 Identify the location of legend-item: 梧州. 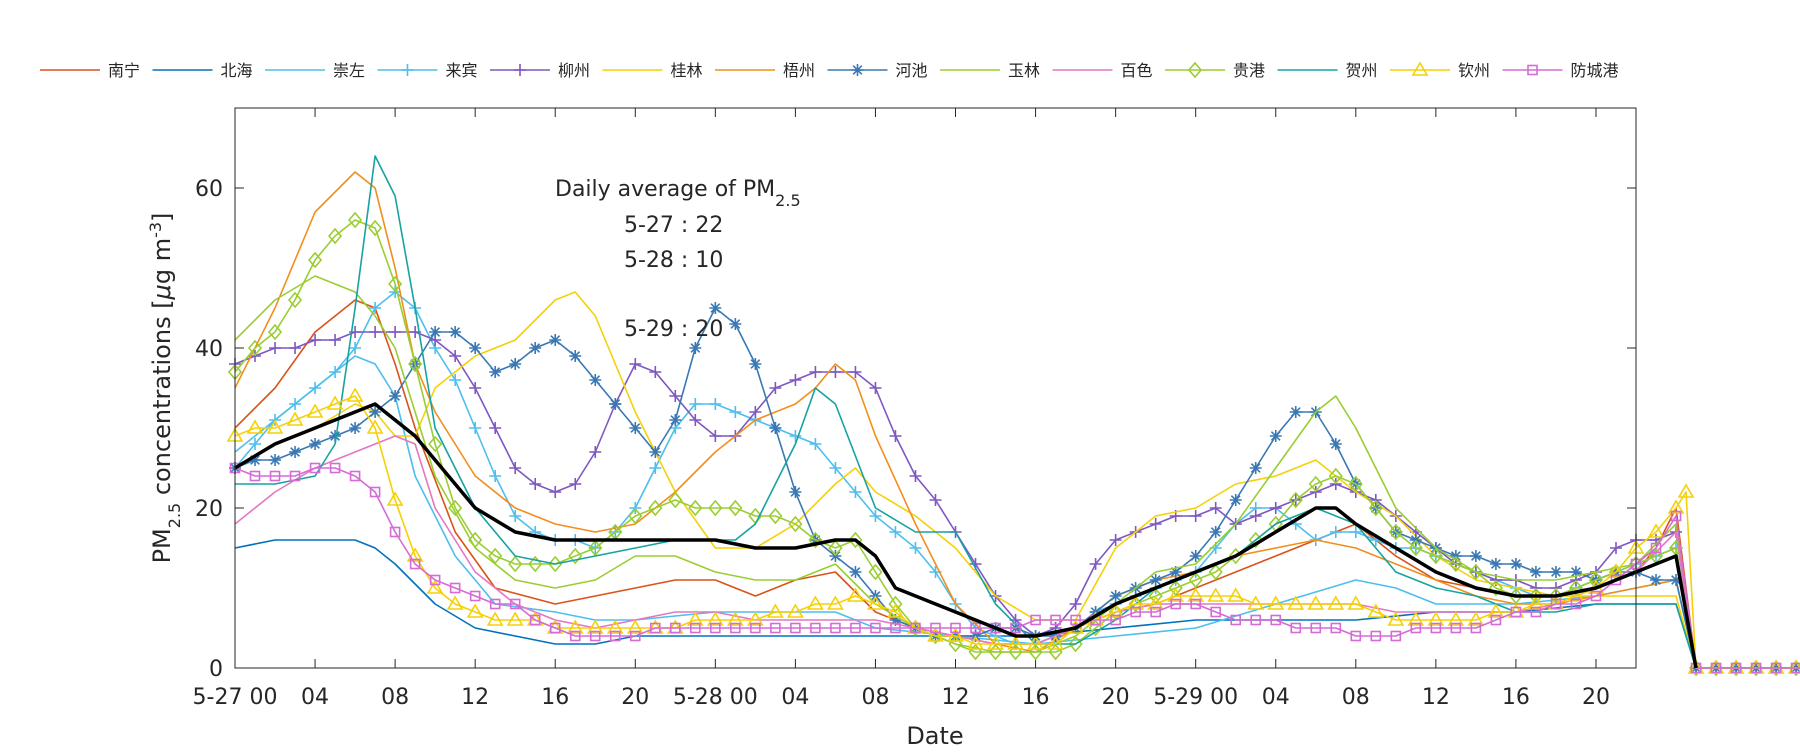
(765, 70).